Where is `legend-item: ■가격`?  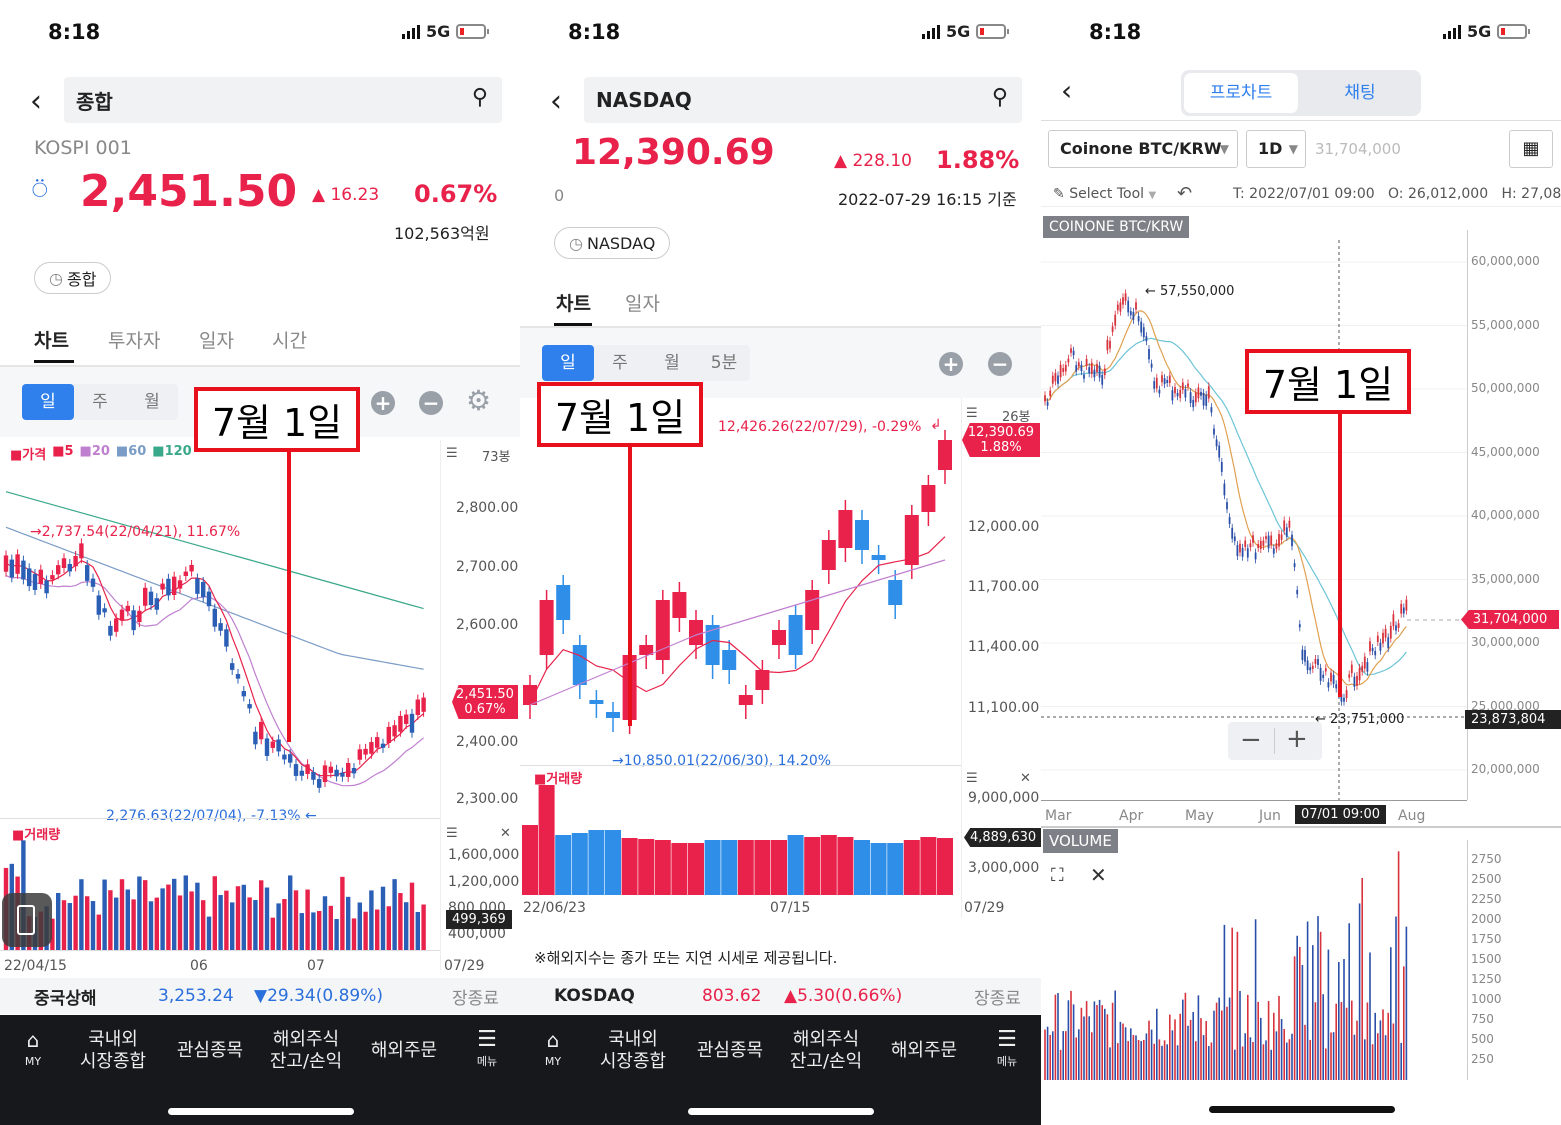
legend-item: ■가격 is located at coordinates (28, 455).